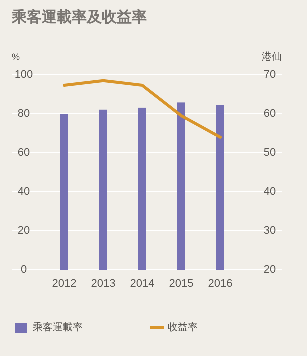 This screenshot has width=307, height=356. Describe the element at coordinates (183, 328) in the screenshot. I see `legend-label: 收益率` at that location.